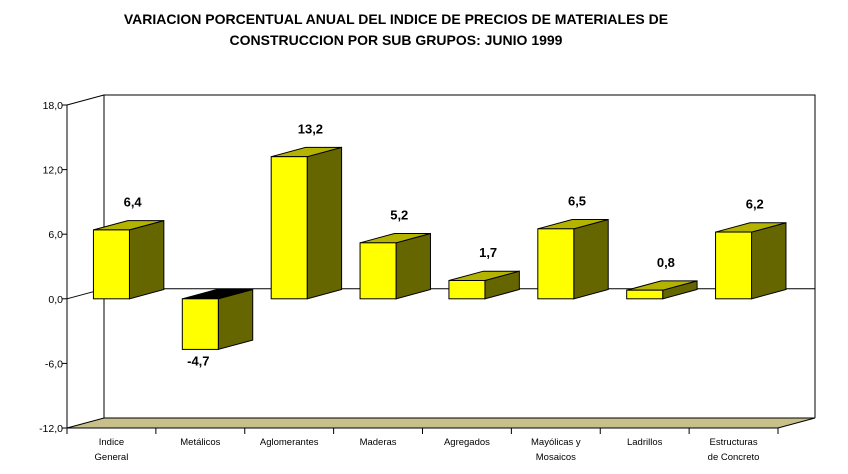 Image resolution: width=848 pixels, height=474 pixels. Describe the element at coordinates (467, 442) in the screenshot. I see `category-label: Agregados` at that location.